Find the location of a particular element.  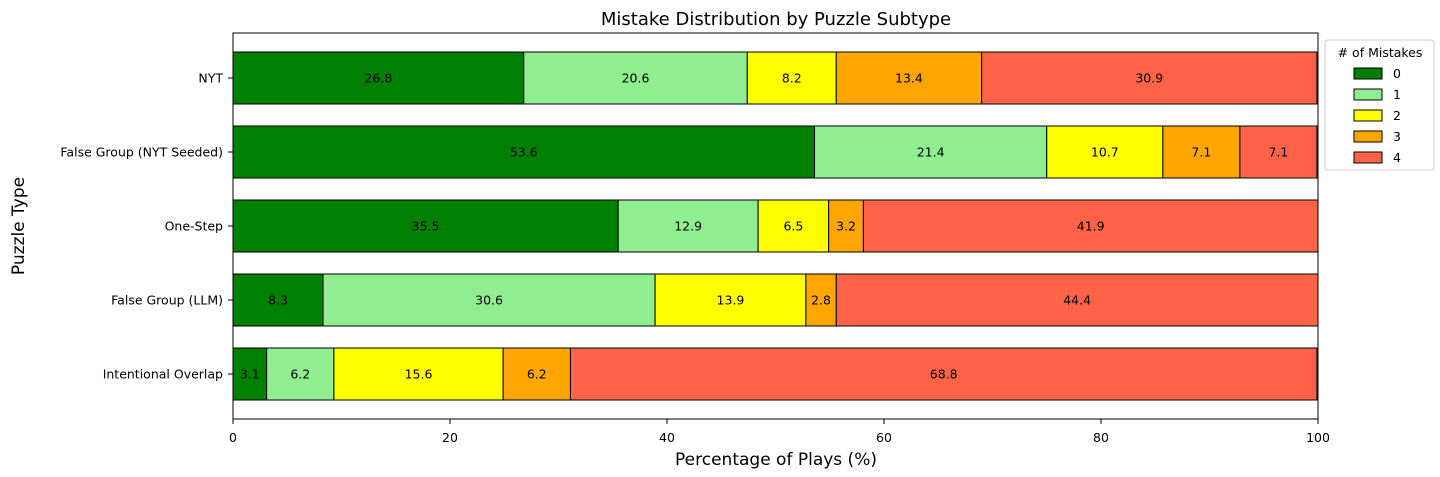

bar-value-label: 41.9 is located at coordinates (1091, 226).